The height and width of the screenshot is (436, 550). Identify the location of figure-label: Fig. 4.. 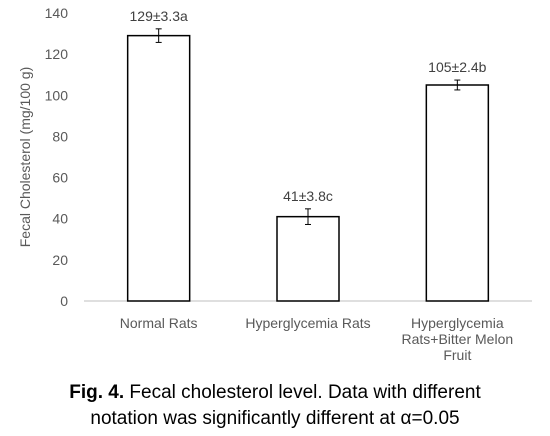
(97, 392).